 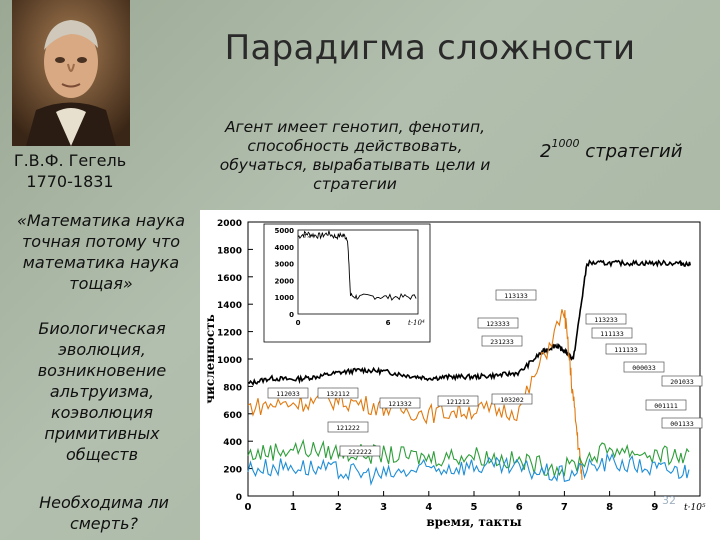 What do you see at coordinates (383, 507) in the screenshot?
I see `x-tick-label: 3` at bounding box center [383, 507].